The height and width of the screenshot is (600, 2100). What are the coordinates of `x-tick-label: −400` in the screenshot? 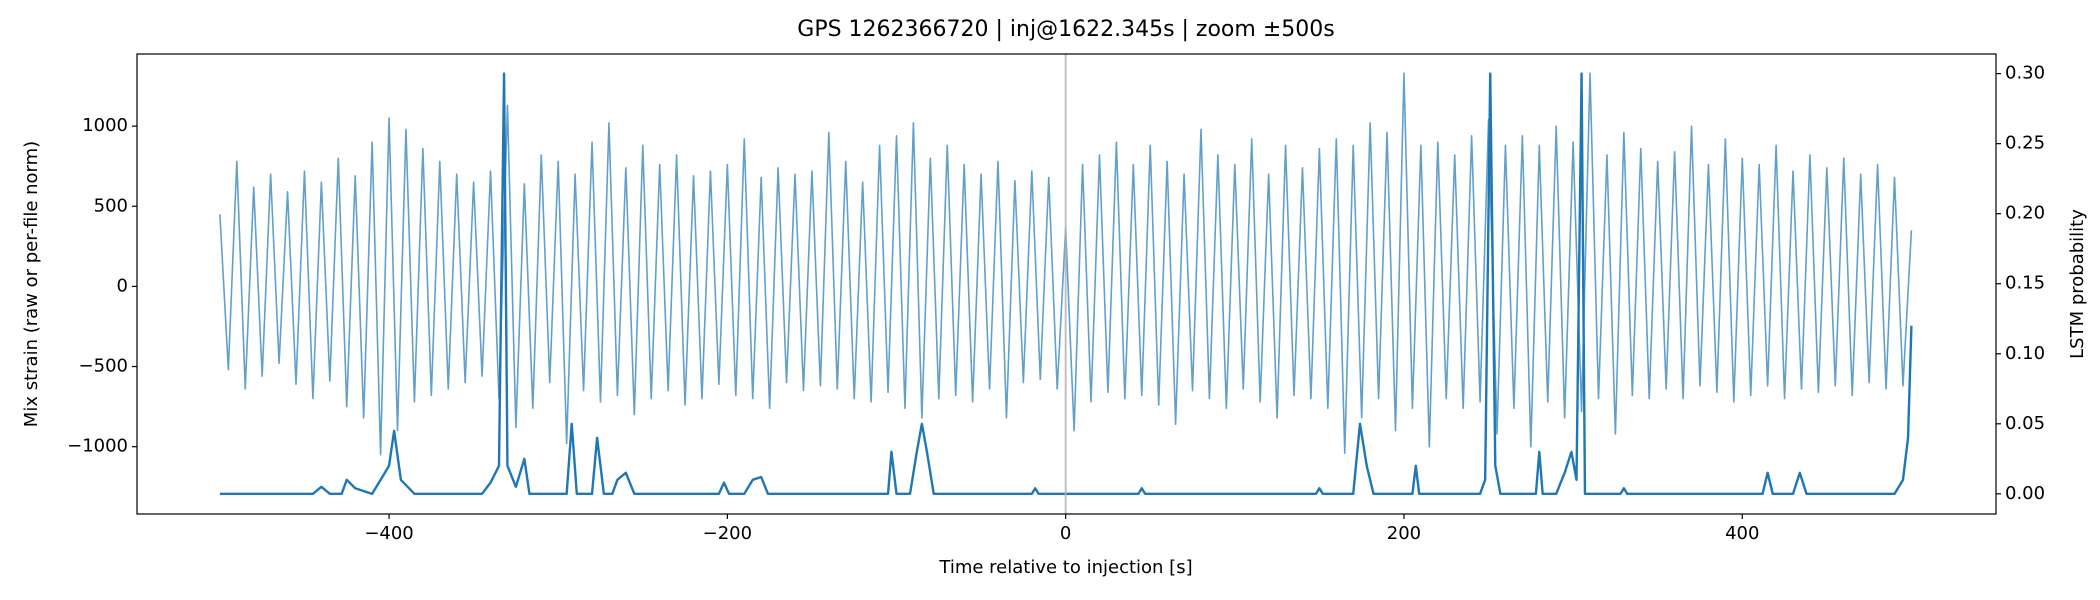 It's located at (388, 533).